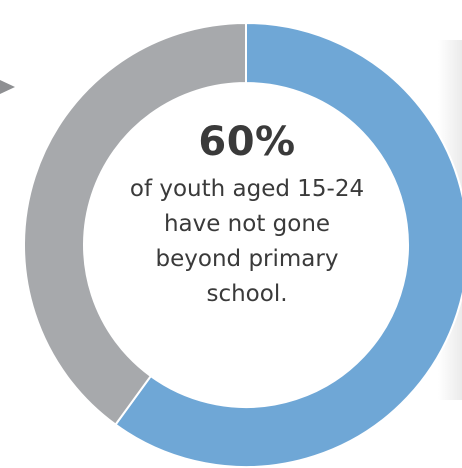  Describe the element at coordinates (247, 224) in the screenshot. I see `description-line-2: have not gone` at that location.